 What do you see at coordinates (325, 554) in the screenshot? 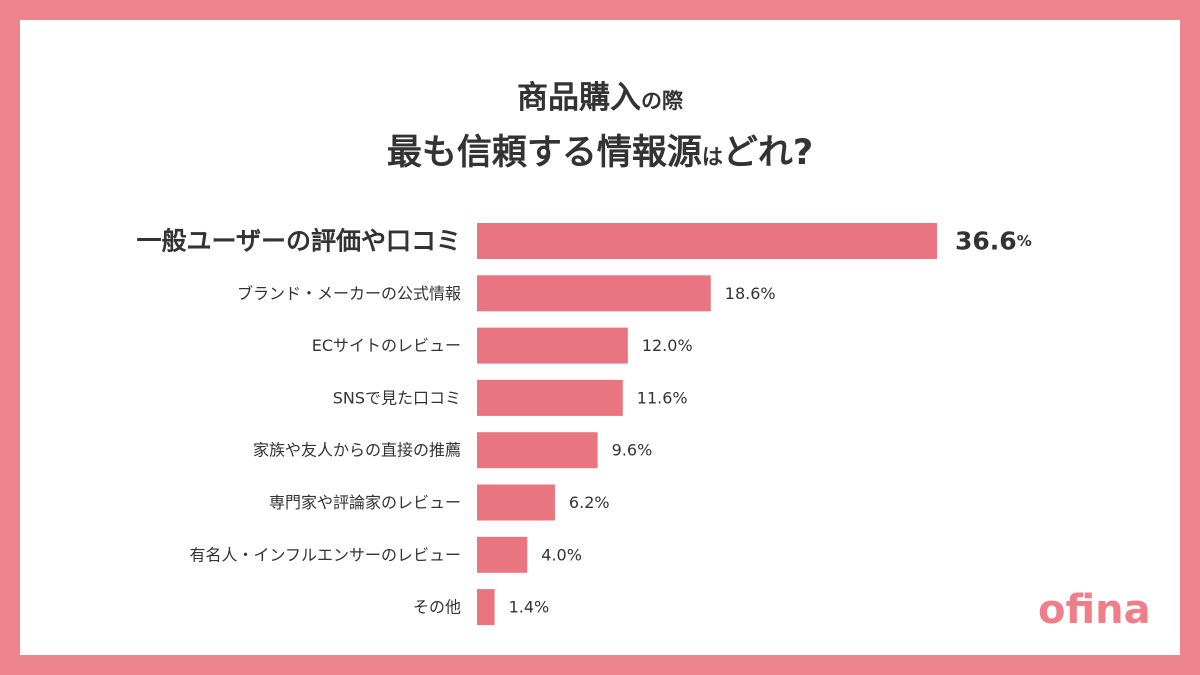
I see `category-label-6: 有名人・インフルエンサーのレビュー` at bounding box center [325, 554].